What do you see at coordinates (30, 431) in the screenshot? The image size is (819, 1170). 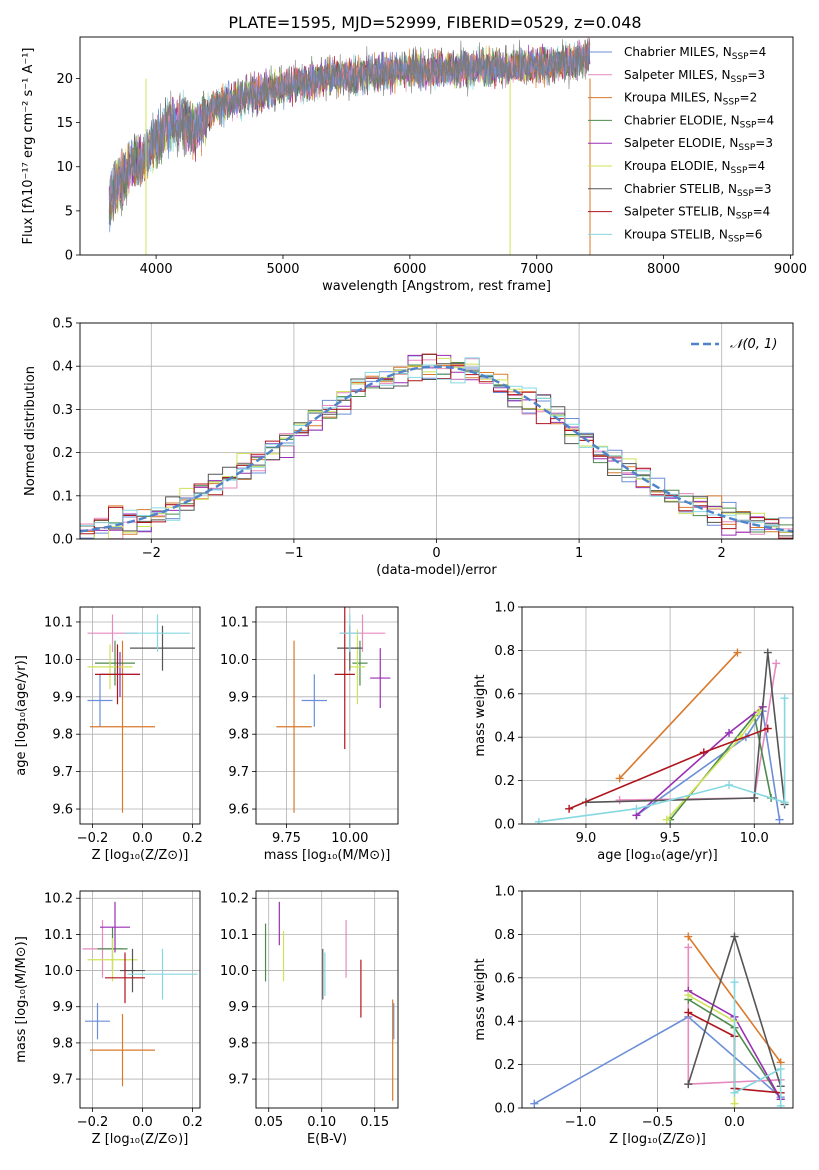 I see `y-axis-label: Normed distribution` at bounding box center [30, 431].